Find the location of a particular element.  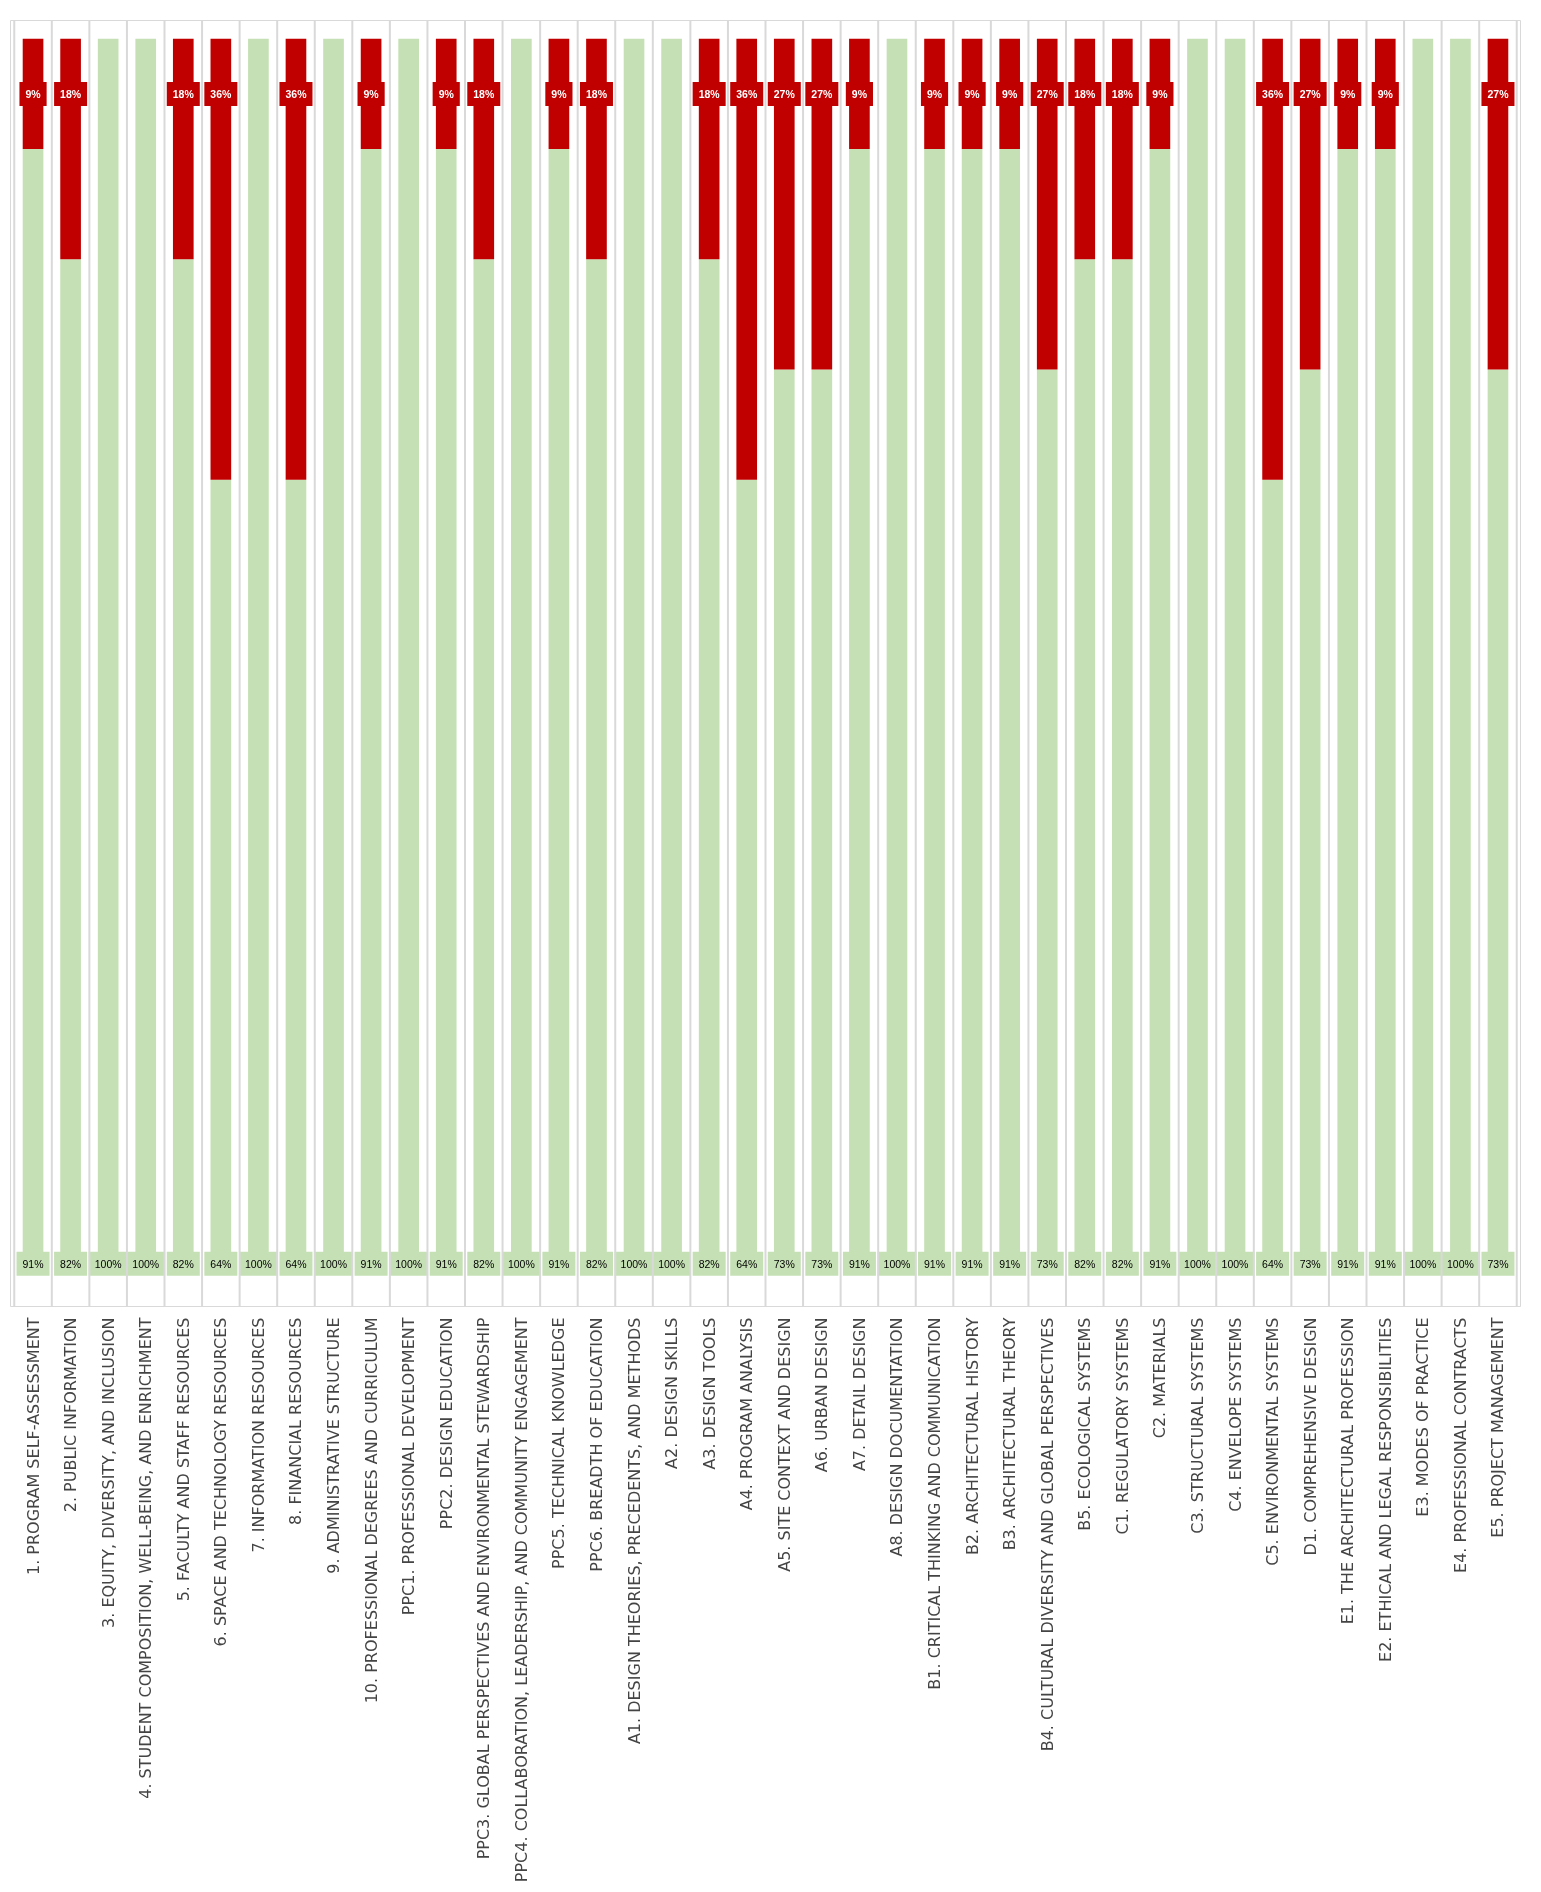

x-tick-label: A7. DETAIL DESIGN is located at coordinates (859, 1394).